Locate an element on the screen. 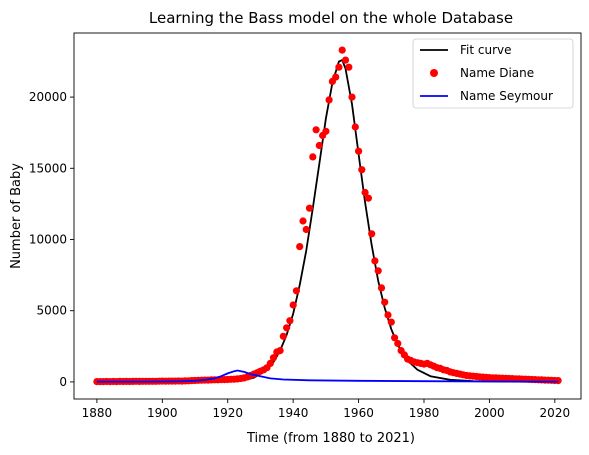 The width and height of the screenshot is (589, 455). legend-label-name-diane: Name Diane is located at coordinates (497, 73).